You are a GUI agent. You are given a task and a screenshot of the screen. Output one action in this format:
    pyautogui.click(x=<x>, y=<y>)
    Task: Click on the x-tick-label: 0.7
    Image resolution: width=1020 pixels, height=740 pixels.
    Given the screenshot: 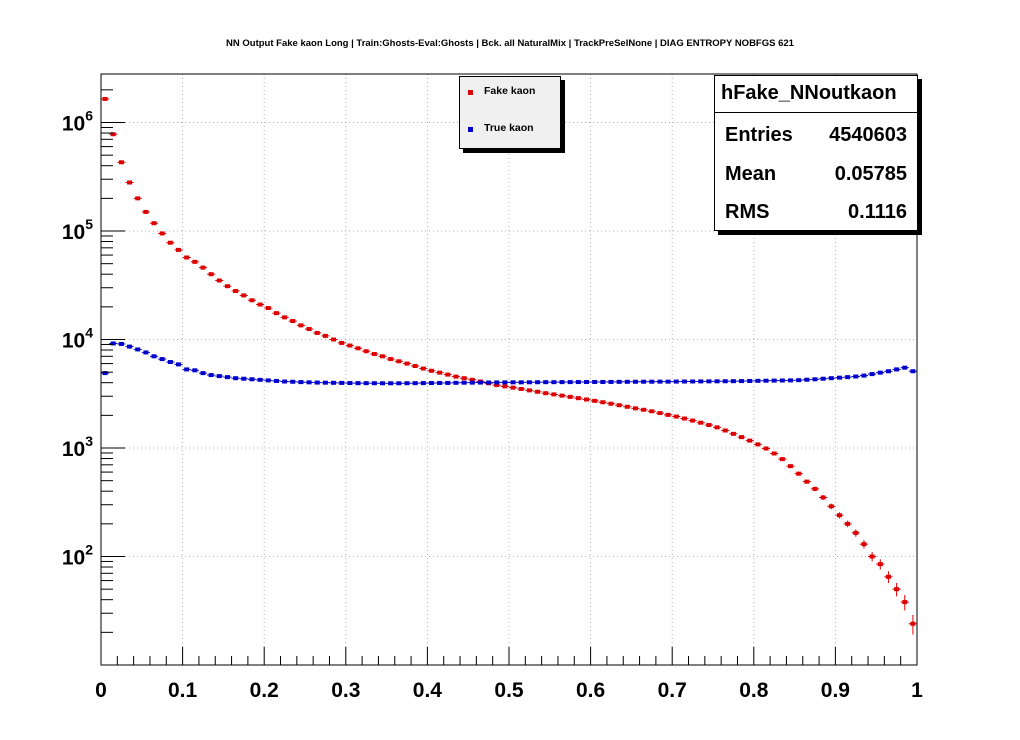 What is the action you would take?
    pyautogui.click(x=672, y=690)
    